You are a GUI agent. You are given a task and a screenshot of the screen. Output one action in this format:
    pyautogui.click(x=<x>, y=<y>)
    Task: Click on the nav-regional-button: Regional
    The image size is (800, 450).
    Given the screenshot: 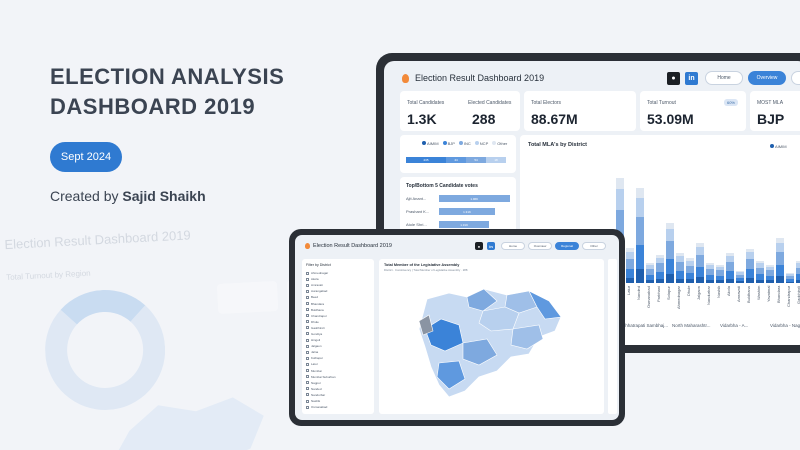 What is the action you would take?
    pyautogui.click(x=567, y=246)
    